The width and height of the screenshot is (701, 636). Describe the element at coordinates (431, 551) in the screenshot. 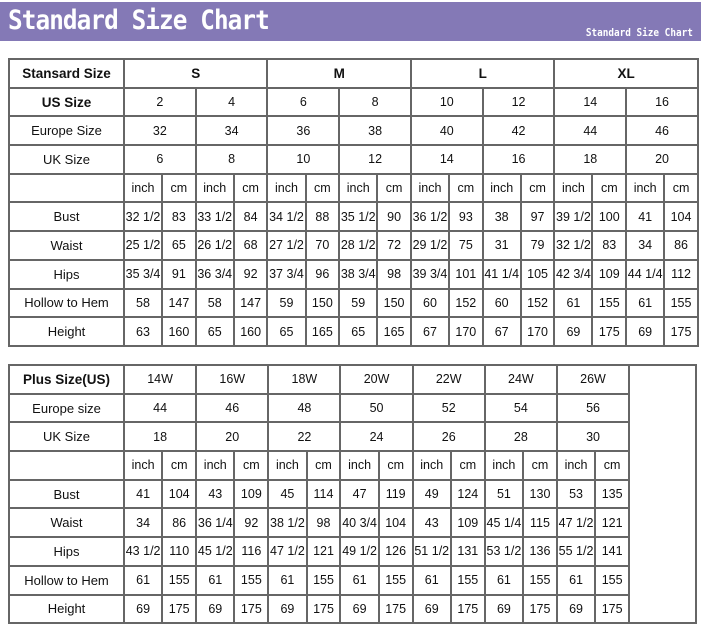

I see `measurement-value: 51 1/2` at that location.